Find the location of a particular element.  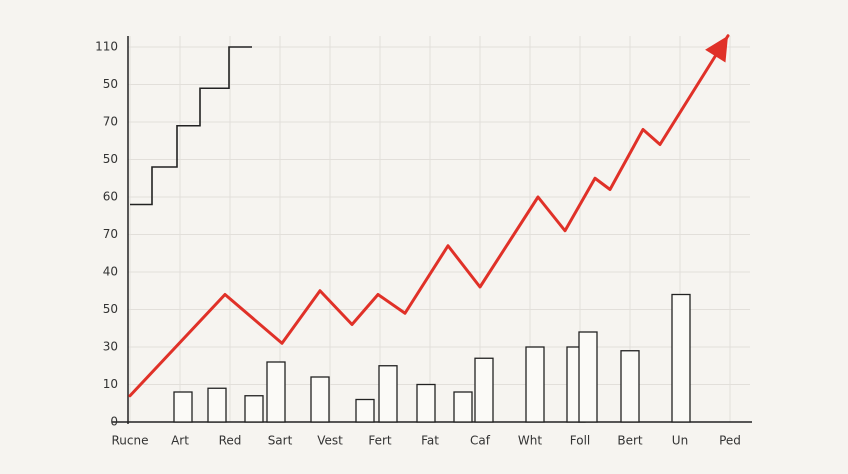

x-tick-label: Vest is located at coordinates (330, 441).